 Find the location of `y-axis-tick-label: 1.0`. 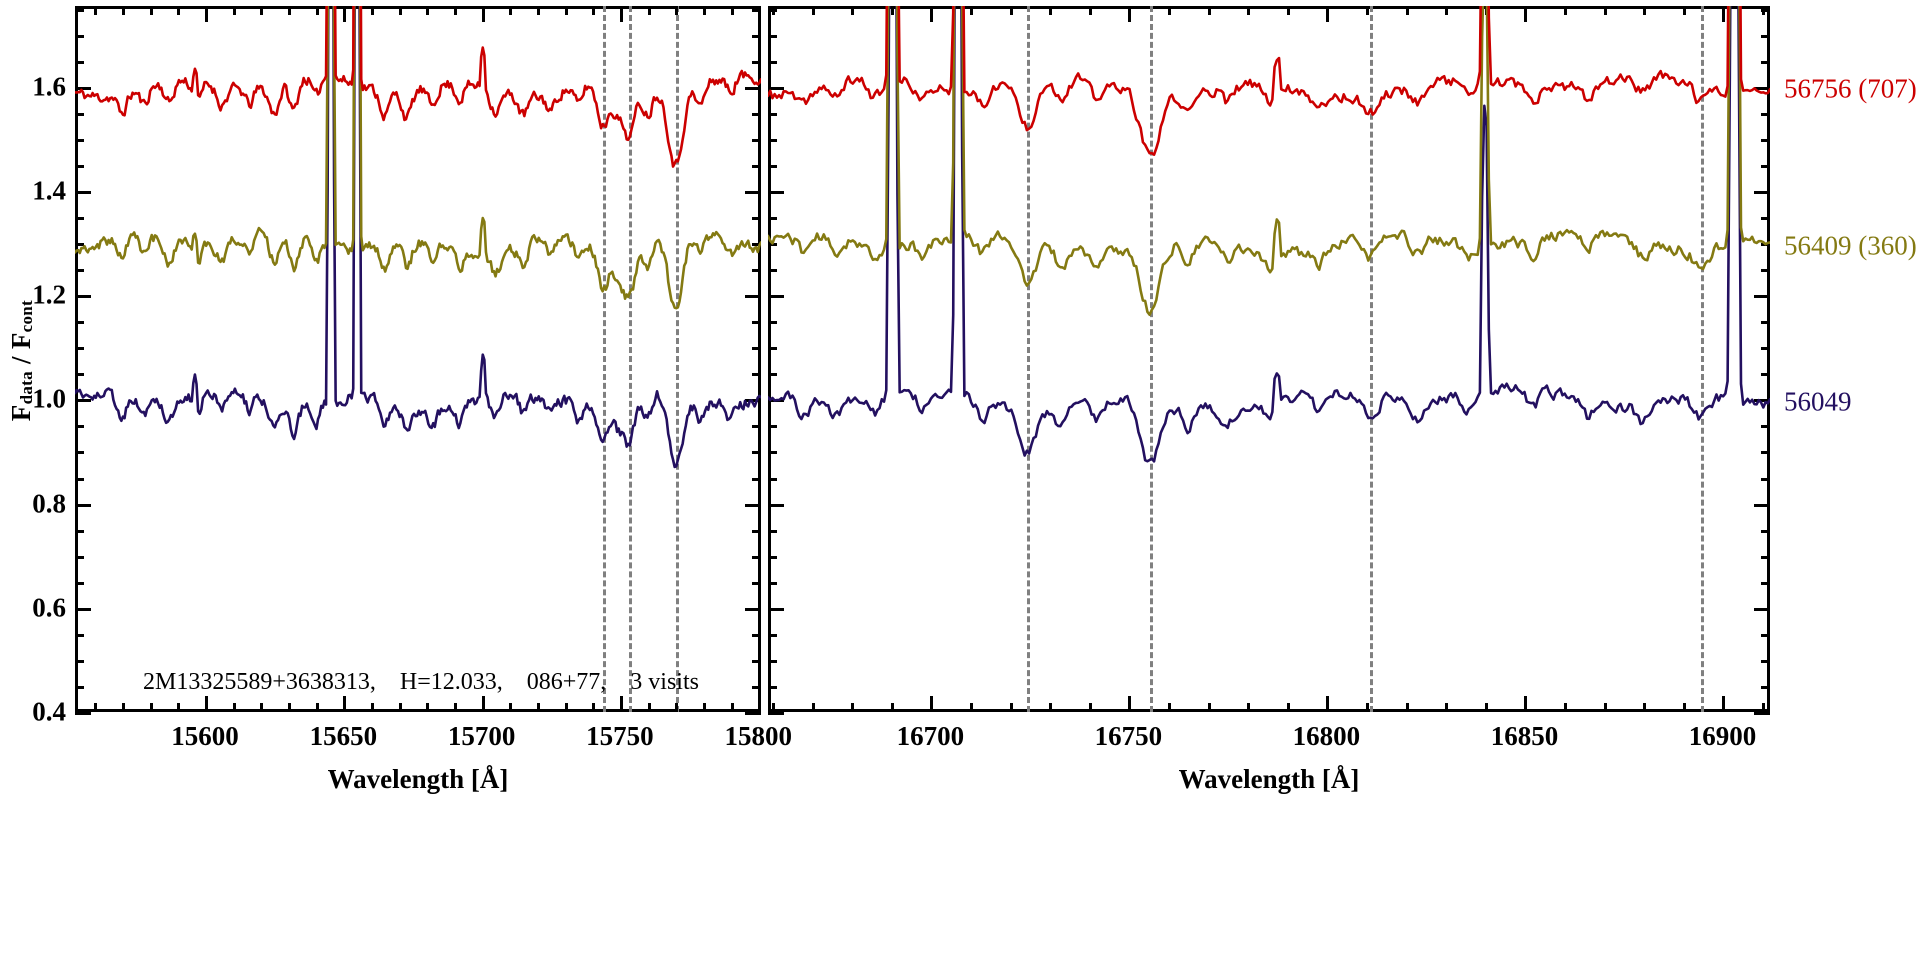

y-axis-tick-label: 1.0 is located at coordinates (49, 398).